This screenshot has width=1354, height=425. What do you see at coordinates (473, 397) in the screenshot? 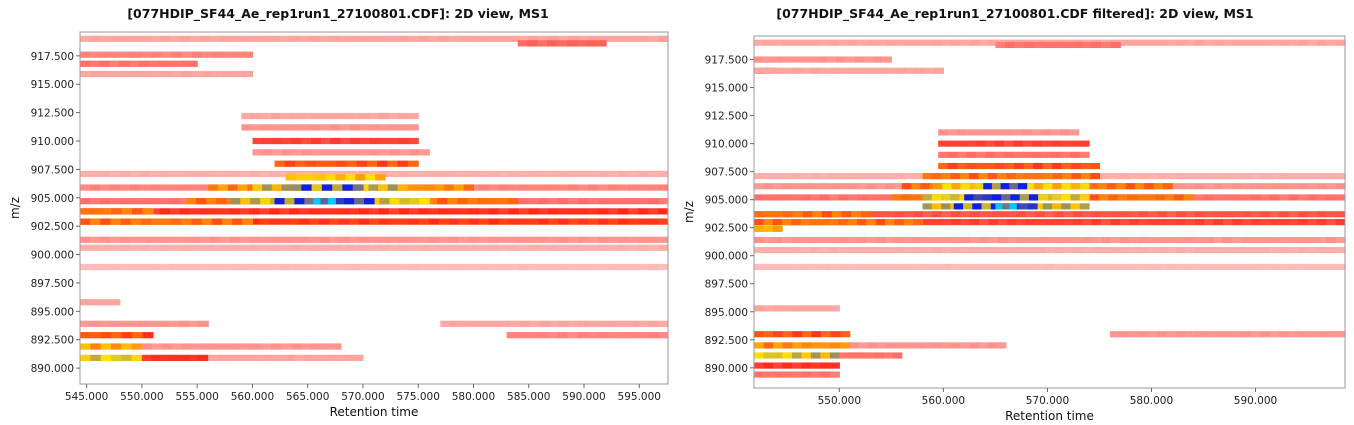
I see `x-tick-label: 580.000` at bounding box center [473, 397].